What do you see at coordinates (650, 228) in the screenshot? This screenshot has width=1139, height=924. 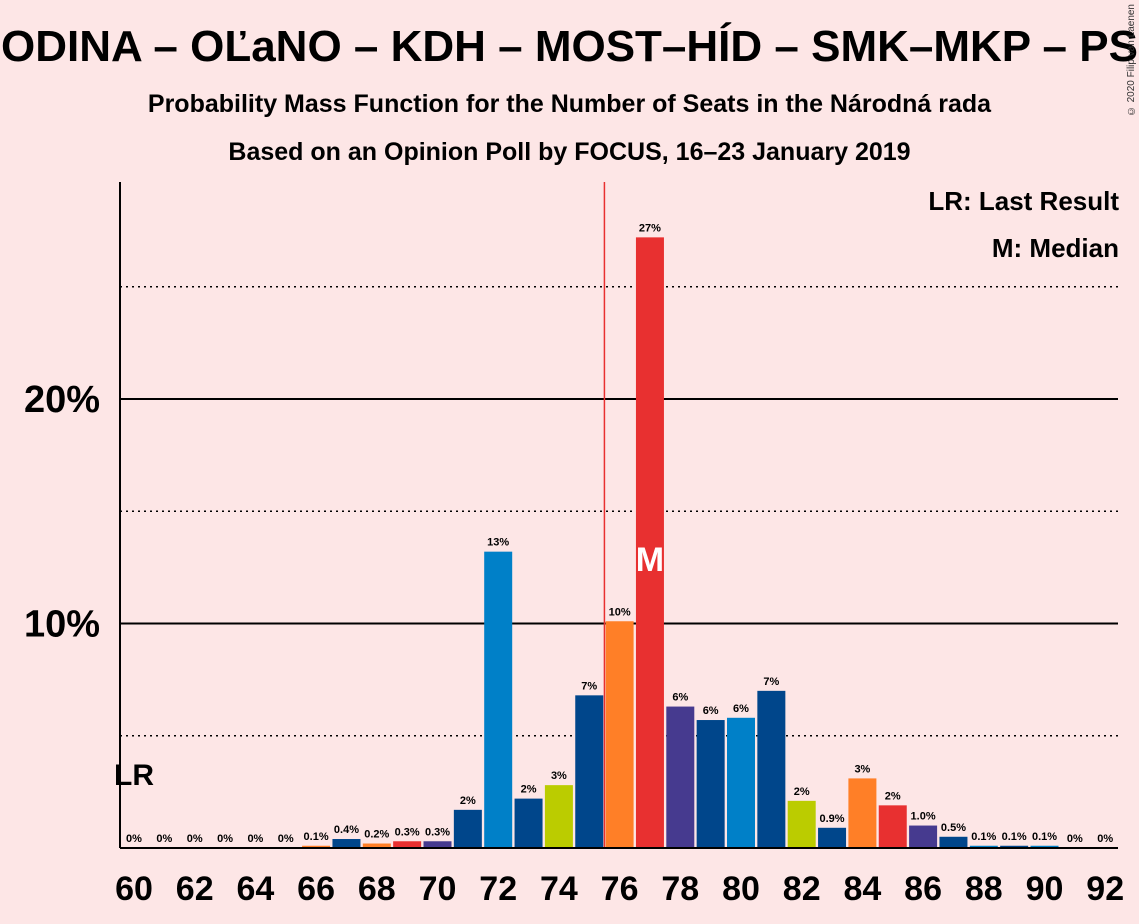 I see `bar-value-label: 27%` at bounding box center [650, 228].